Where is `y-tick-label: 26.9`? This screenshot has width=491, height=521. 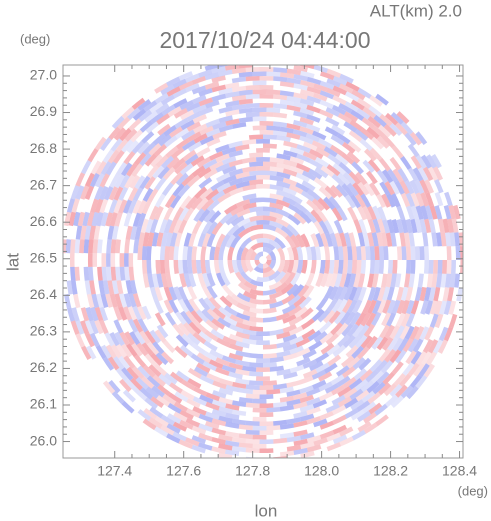 y-tick-label: 26.9 is located at coordinates (43, 111).